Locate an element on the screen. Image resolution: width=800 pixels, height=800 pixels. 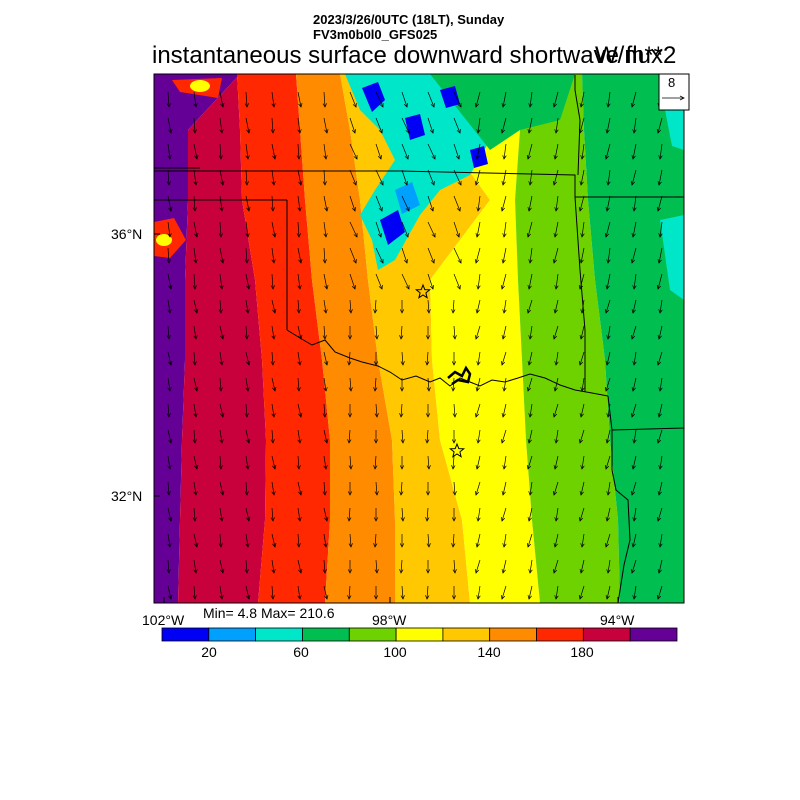
colorbar-label-20: 20 is located at coordinates (209, 652).